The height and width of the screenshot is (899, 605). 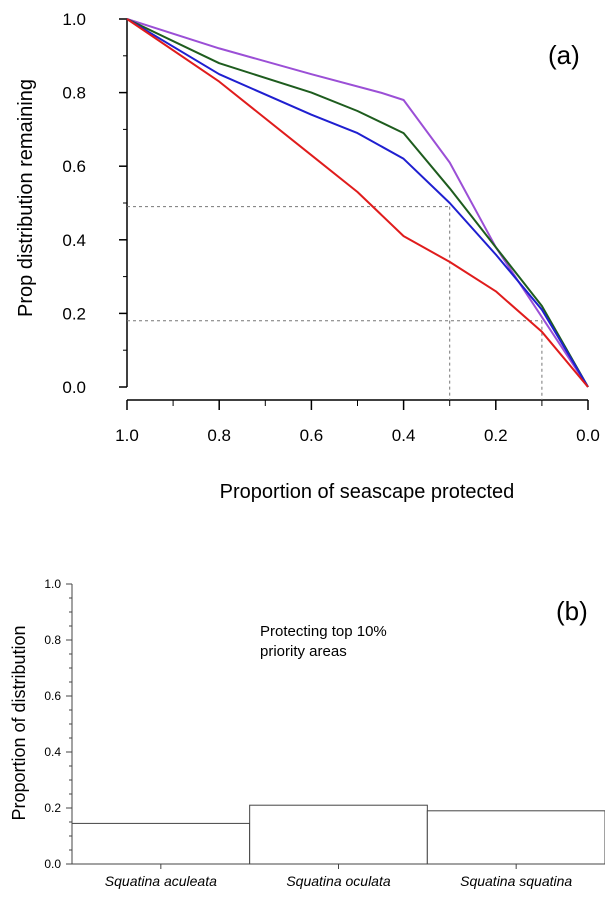 What do you see at coordinates (516, 881) in the screenshot?
I see `panel-b-category-label: Squatina squatina` at bounding box center [516, 881].